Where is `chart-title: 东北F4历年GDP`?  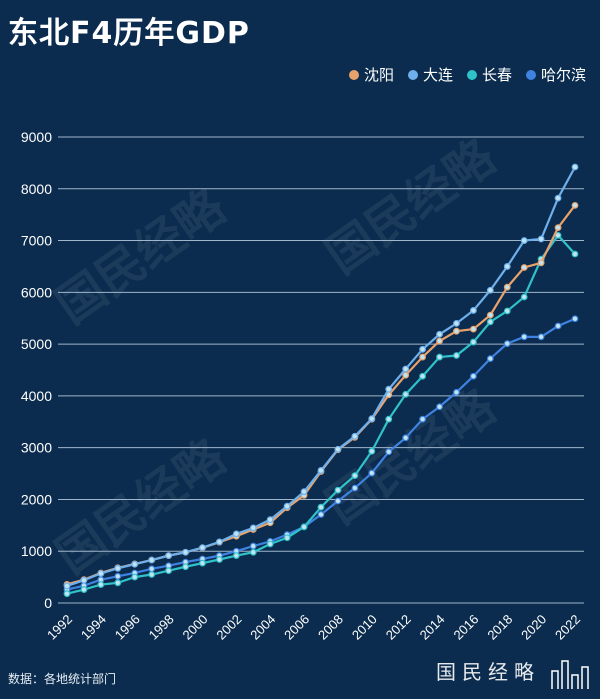 chart-title: 东北F4历年GDP is located at coordinates (129, 33).